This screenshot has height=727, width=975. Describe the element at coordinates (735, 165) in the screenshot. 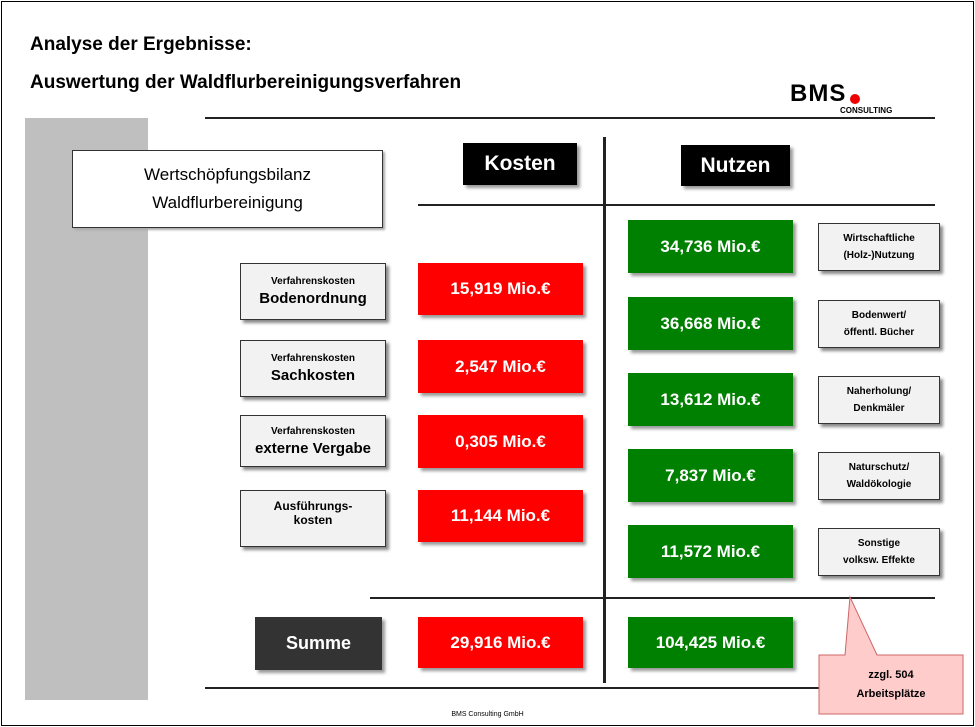

I see `column-header: Nutzen` at that location.